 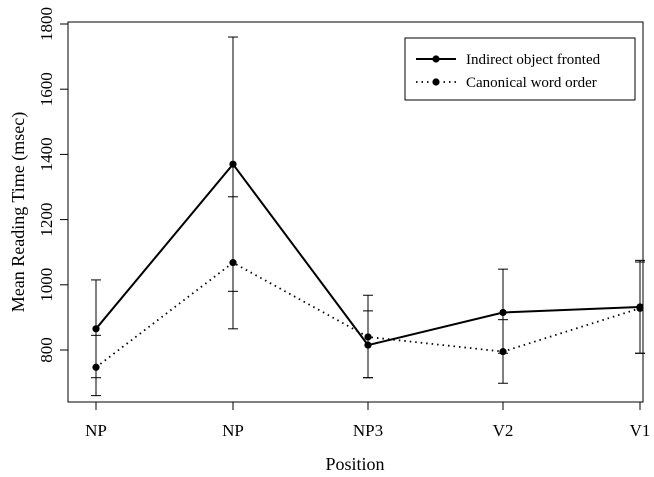 I want to click on x-axis-title: Position, so click(x=354, y=464).